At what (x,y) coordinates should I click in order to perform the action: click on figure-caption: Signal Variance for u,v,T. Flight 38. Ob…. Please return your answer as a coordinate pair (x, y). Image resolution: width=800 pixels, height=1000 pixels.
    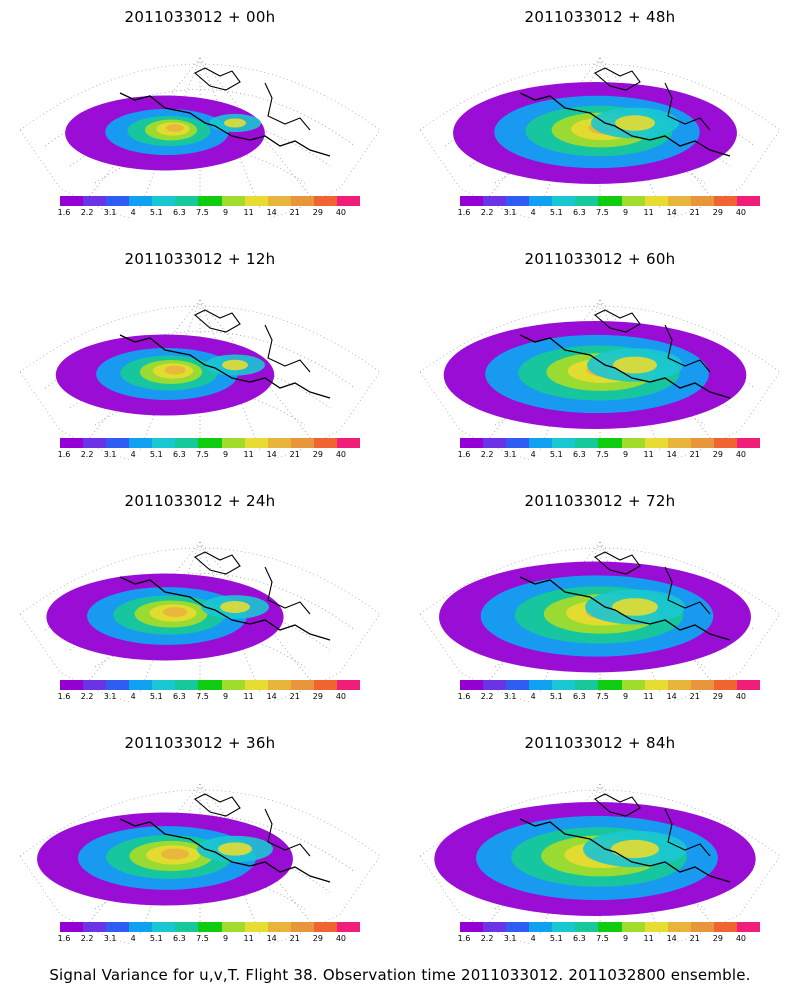
    Looking at the image, I should click on (400, 975).